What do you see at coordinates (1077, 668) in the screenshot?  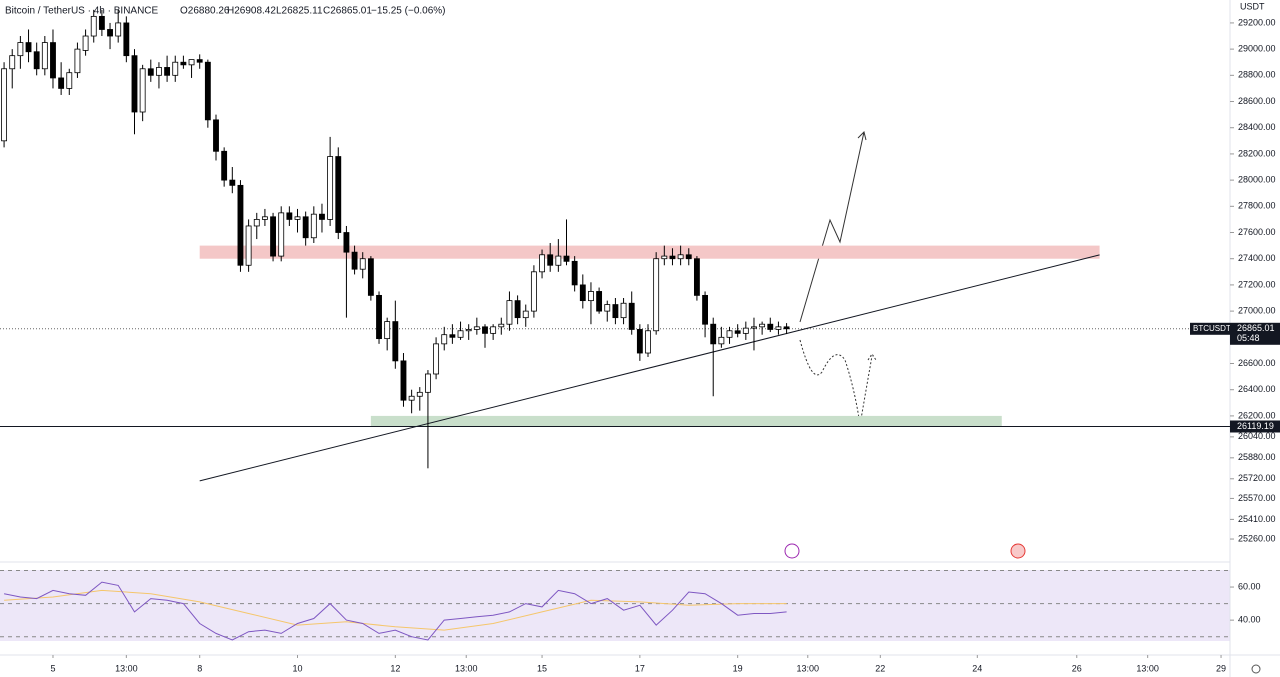 I see `x-tick-label: 26` at bounding box center [1077, 668].